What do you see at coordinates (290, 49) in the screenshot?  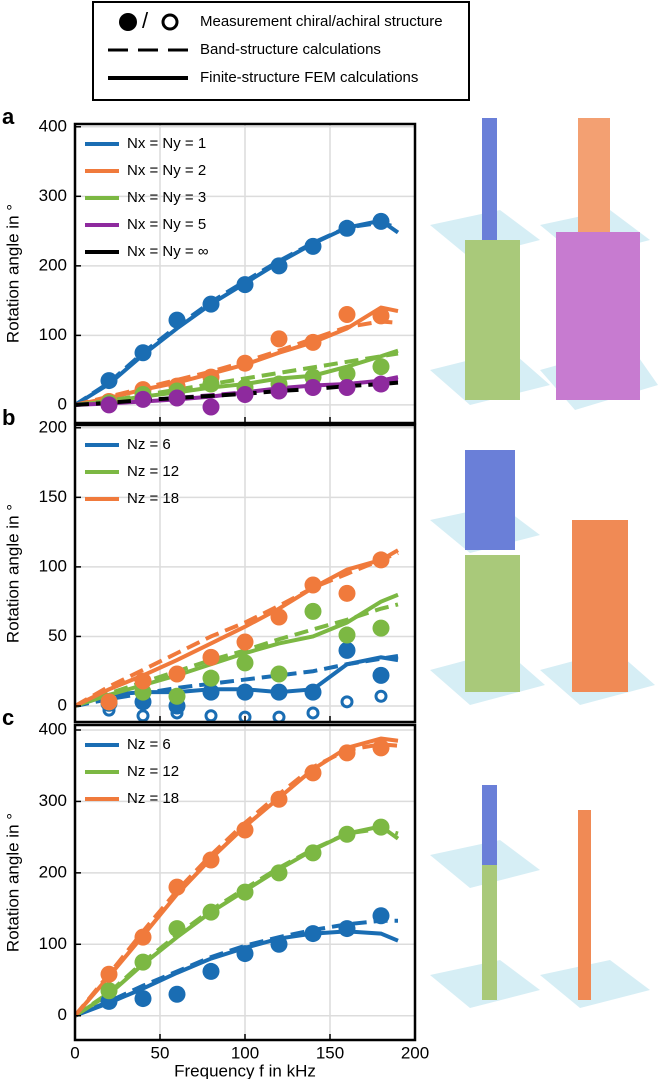 I see `legend-band: Band-structure calculations` at bounding box center [290, 49].